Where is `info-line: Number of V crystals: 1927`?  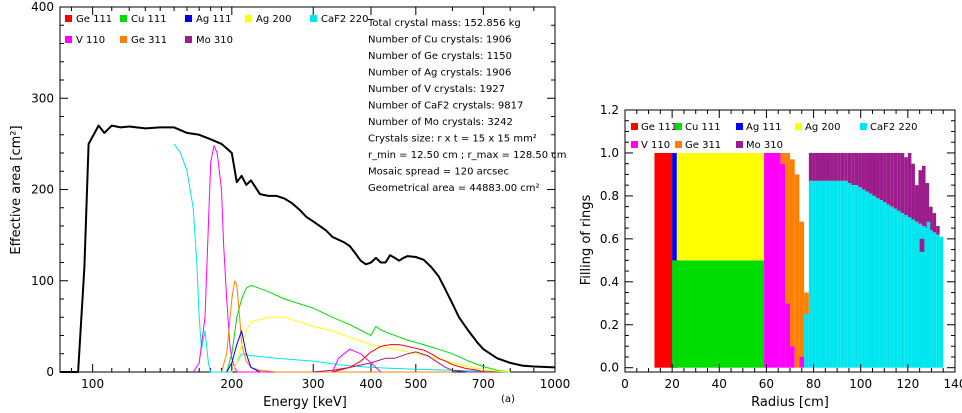 info-line: Number of V crystals: 1927 is located at coordinates (436, 89).